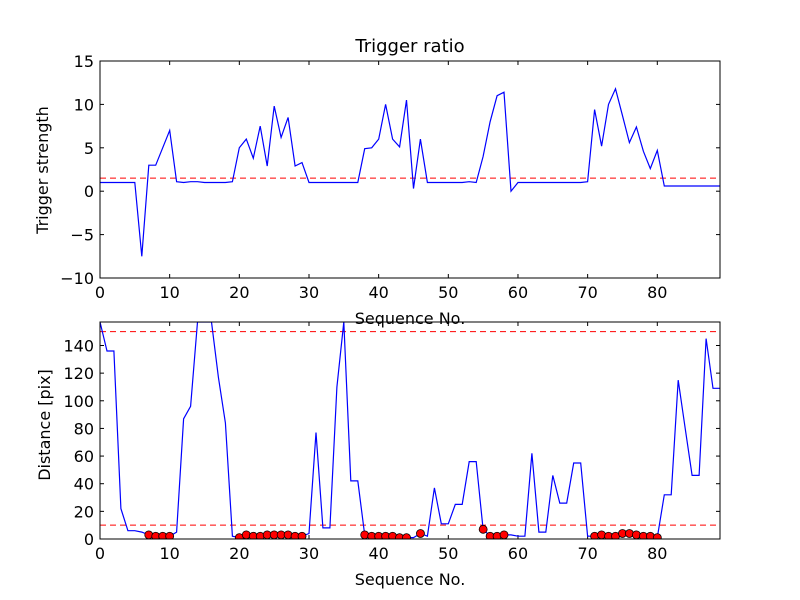 Image resolution: width=800 pixels, height=600 pixels. What do you see at coordinates (84, 428) in the screenshot?
I see `y-tick-label: 80` at bounding box center [84, 428].